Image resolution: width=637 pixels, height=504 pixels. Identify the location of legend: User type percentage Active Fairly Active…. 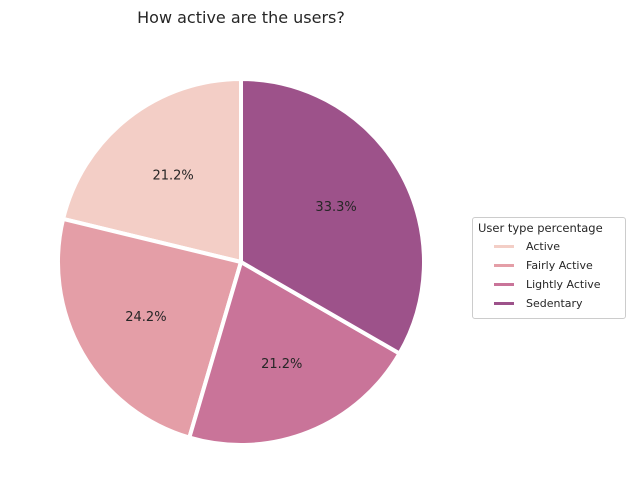
(549, 268).